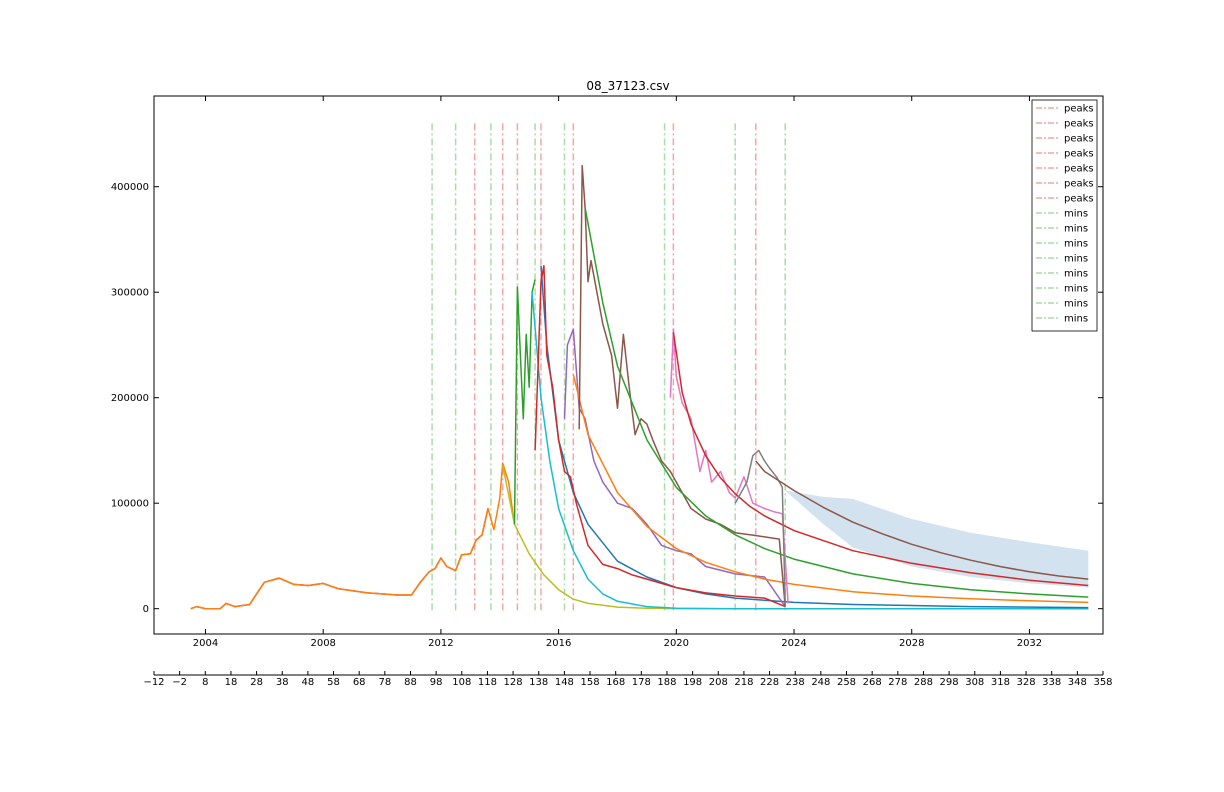  I want to click on secondary-x-tick-label: 38, so click(282, 682).